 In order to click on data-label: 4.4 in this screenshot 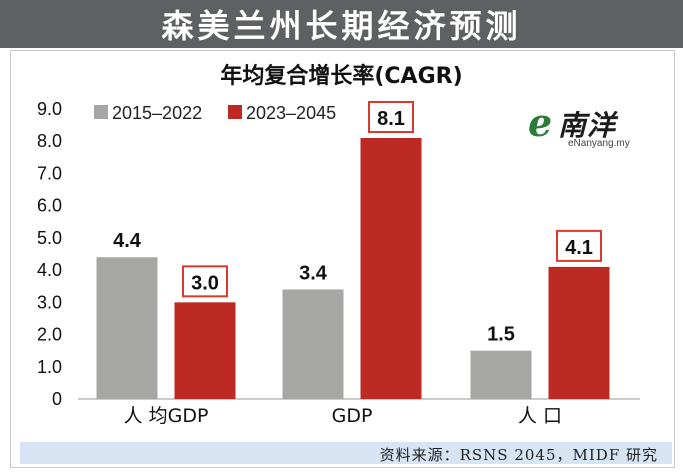, I will do `click(127, 241)`.